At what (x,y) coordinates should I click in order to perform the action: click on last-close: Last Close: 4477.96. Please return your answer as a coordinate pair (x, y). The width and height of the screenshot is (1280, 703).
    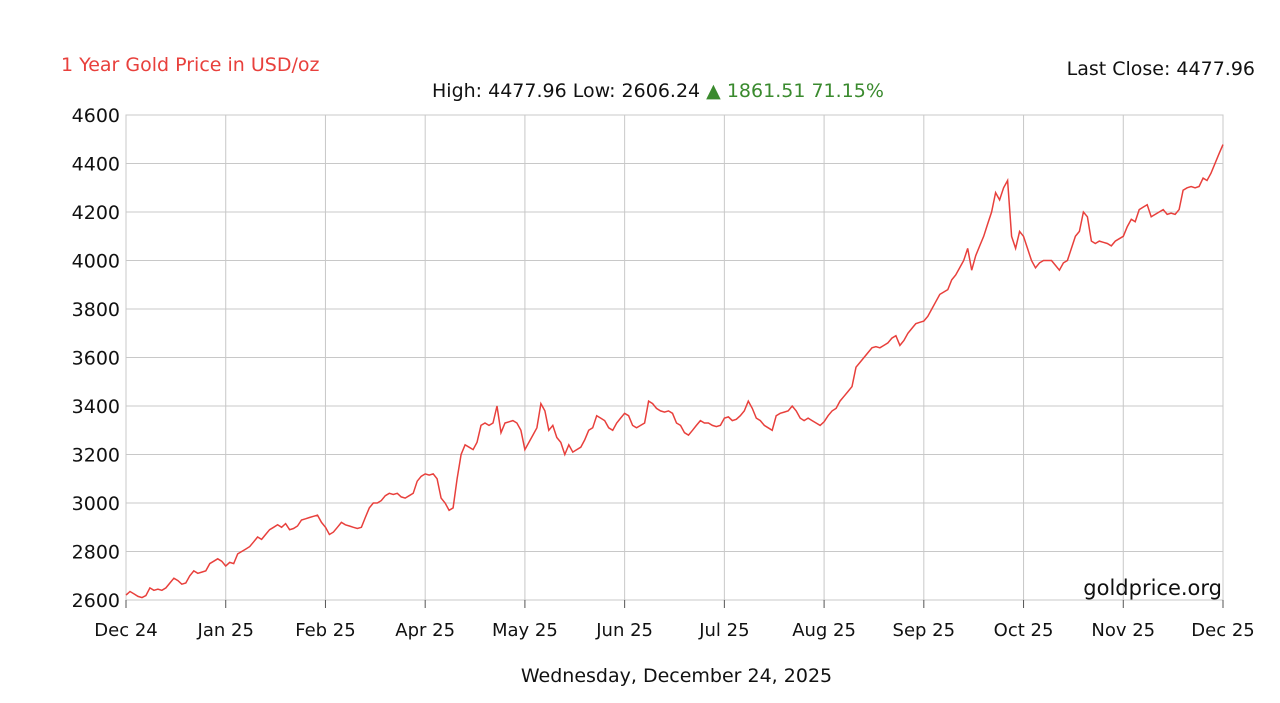
    Looking at the image, I should click on (1160, 69).